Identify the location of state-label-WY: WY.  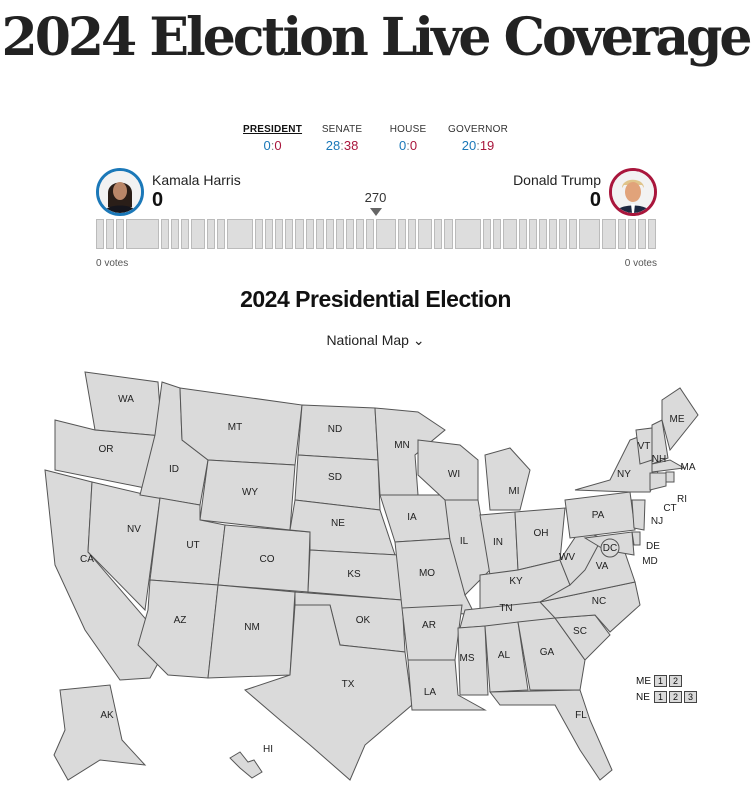
(250, 492).